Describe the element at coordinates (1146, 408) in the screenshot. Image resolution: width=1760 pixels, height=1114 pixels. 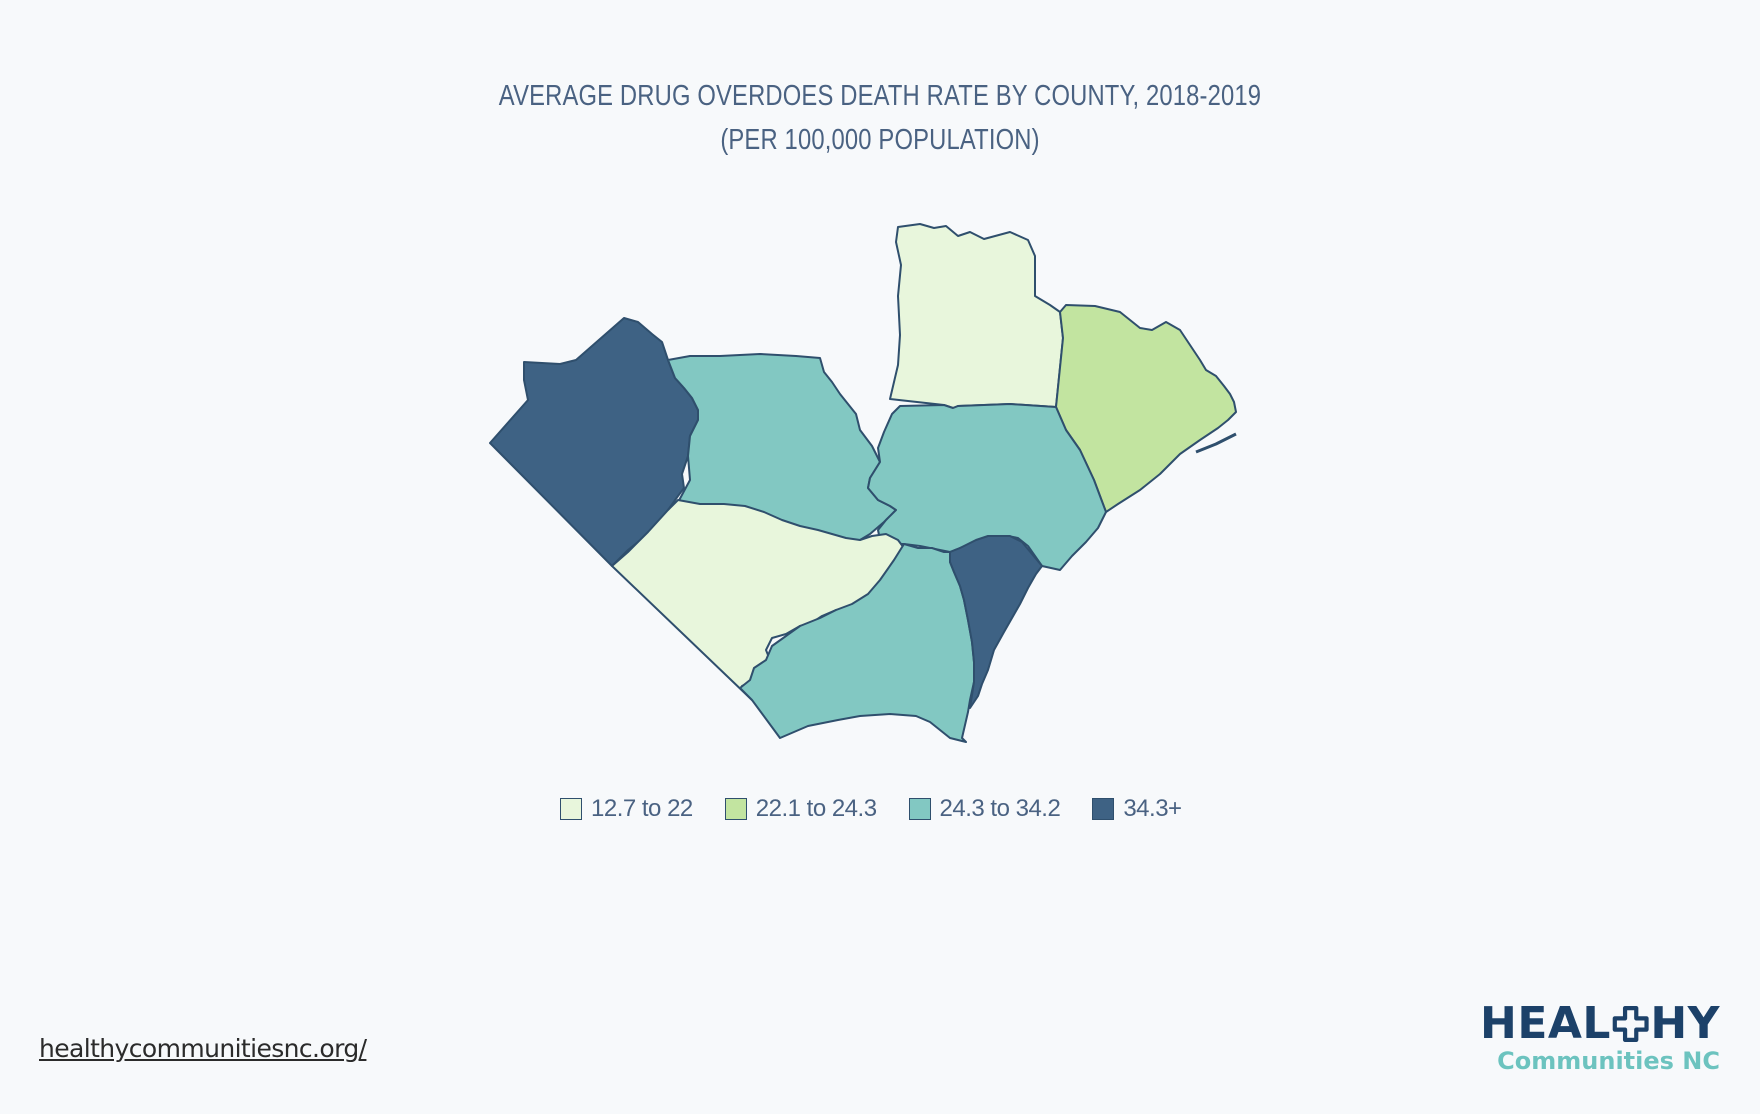
I see `county-northeast` at that location.